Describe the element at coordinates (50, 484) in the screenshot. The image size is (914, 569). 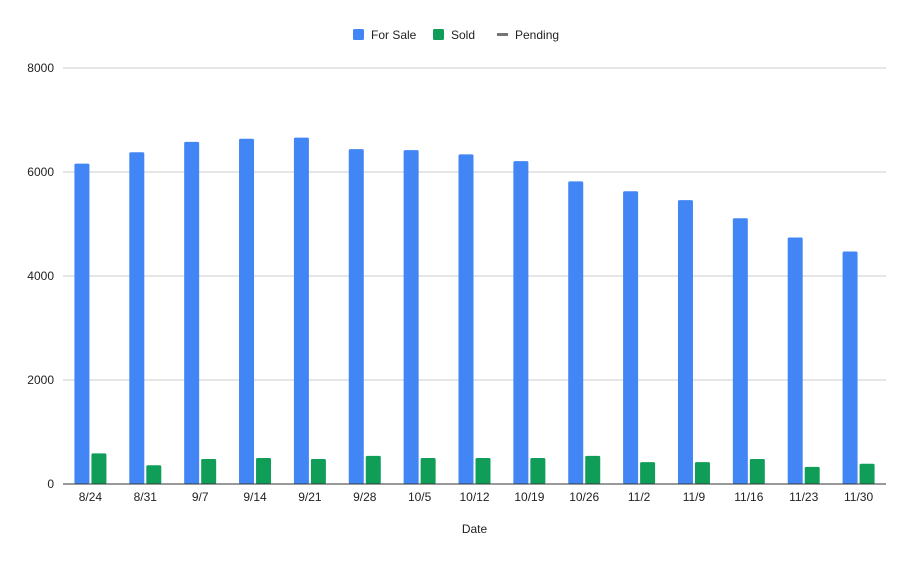
I see `y-tick-label: 0` at that location.